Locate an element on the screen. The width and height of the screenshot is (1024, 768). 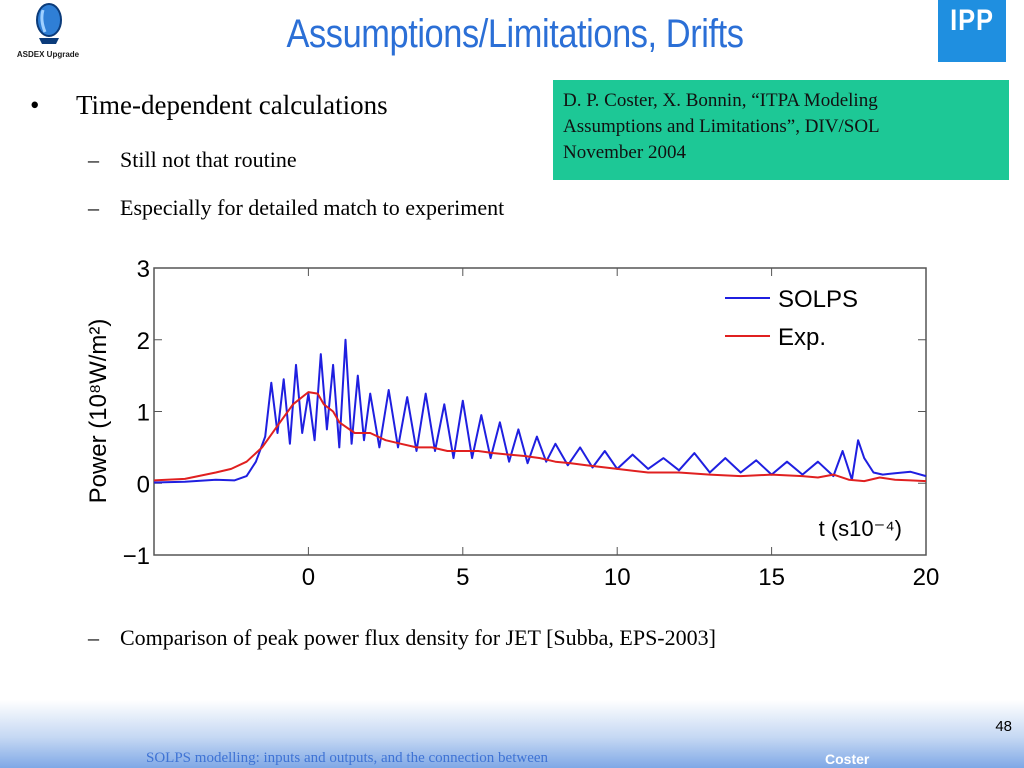
sub-item-text: Still not that routine is located at coordinates (208, 159).